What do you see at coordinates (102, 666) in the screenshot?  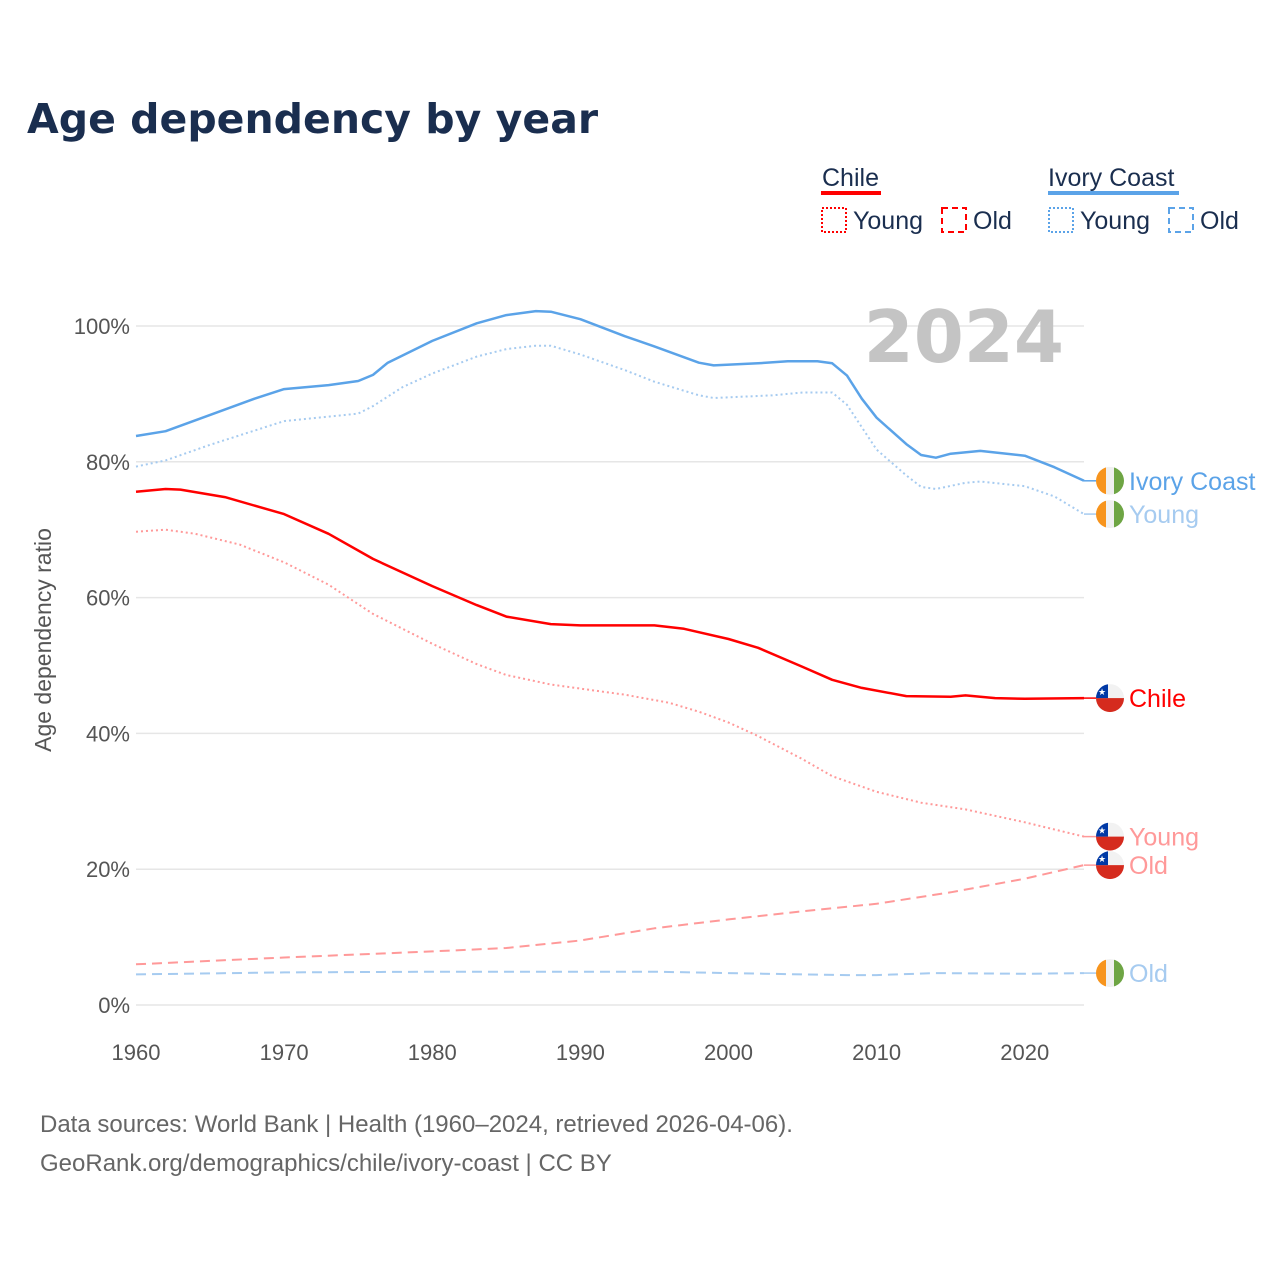 I see `y-axis-ticks: 0% 20% 40% 60% 80% 100%` at bounding box center [102, 666].